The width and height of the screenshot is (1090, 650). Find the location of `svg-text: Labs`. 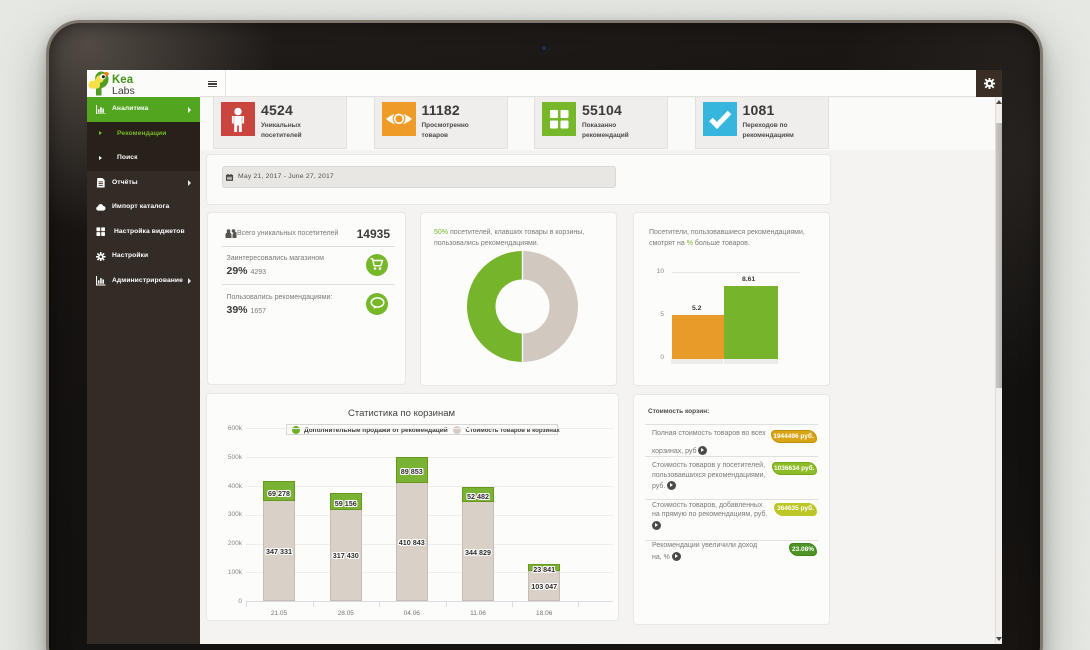

svg-text: Labs is located at coordinates (123, 91).